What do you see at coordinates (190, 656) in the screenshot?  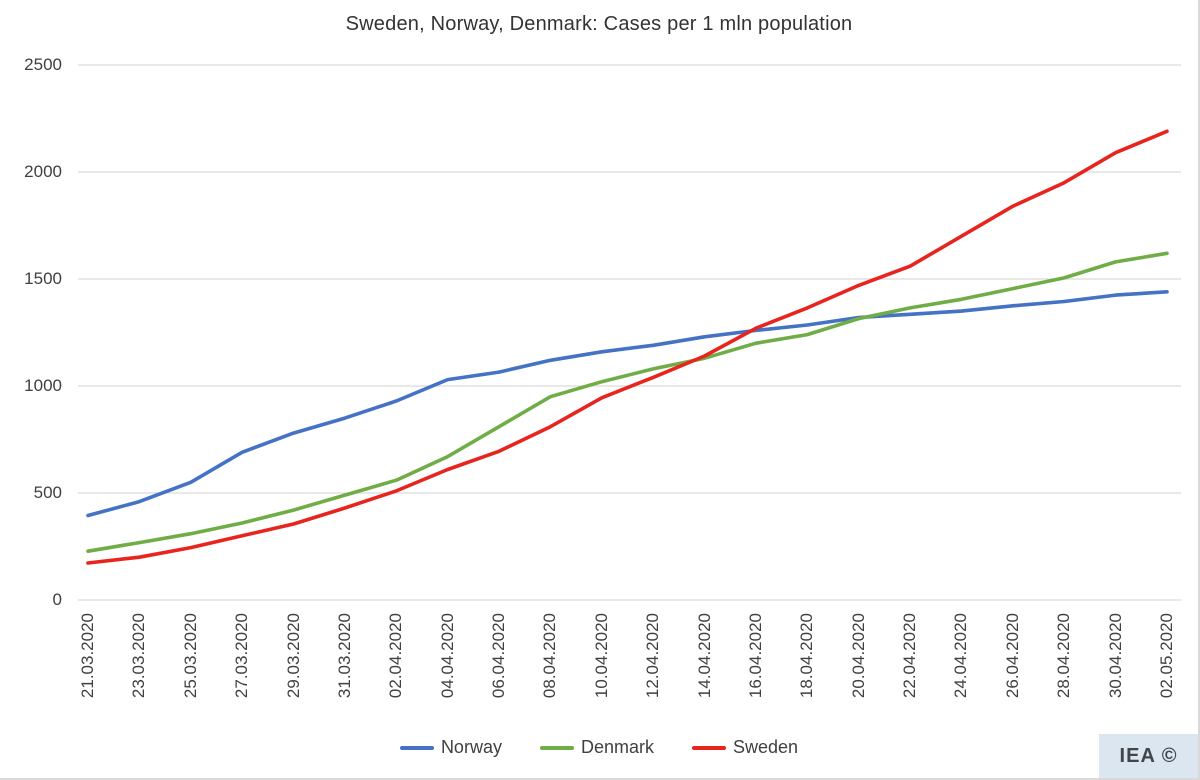 I see `x-axis-tick-label: 25.03.2020` at bounding box center [190, 656].